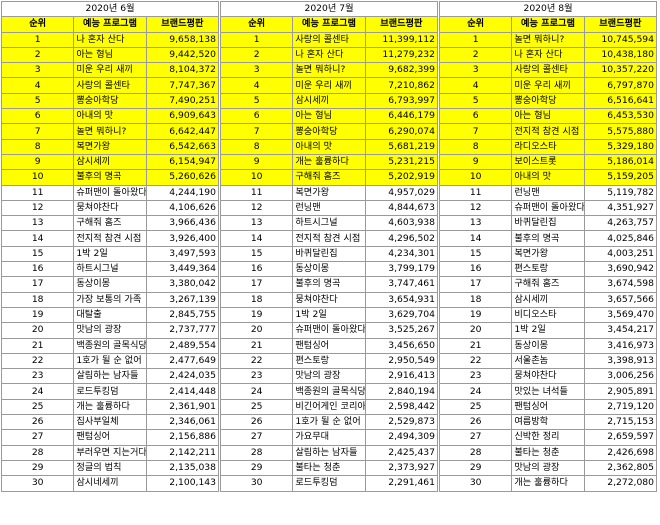 The height and width of the screenshot is (525, 660). I want to click on score-cell: 3,416,973, so click(620, 345).